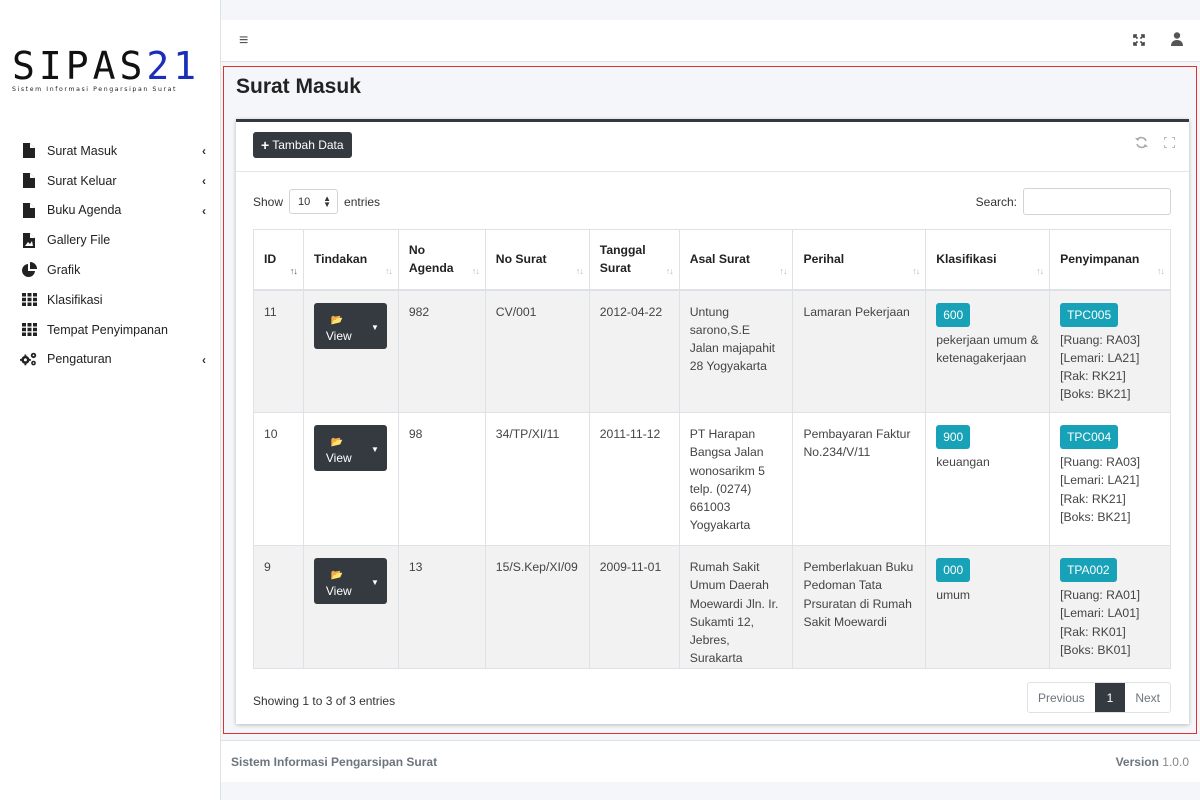 The height and width of the screenshot is (800, 1200). I want to click on next-page-button: Next, so click(1147, 697).